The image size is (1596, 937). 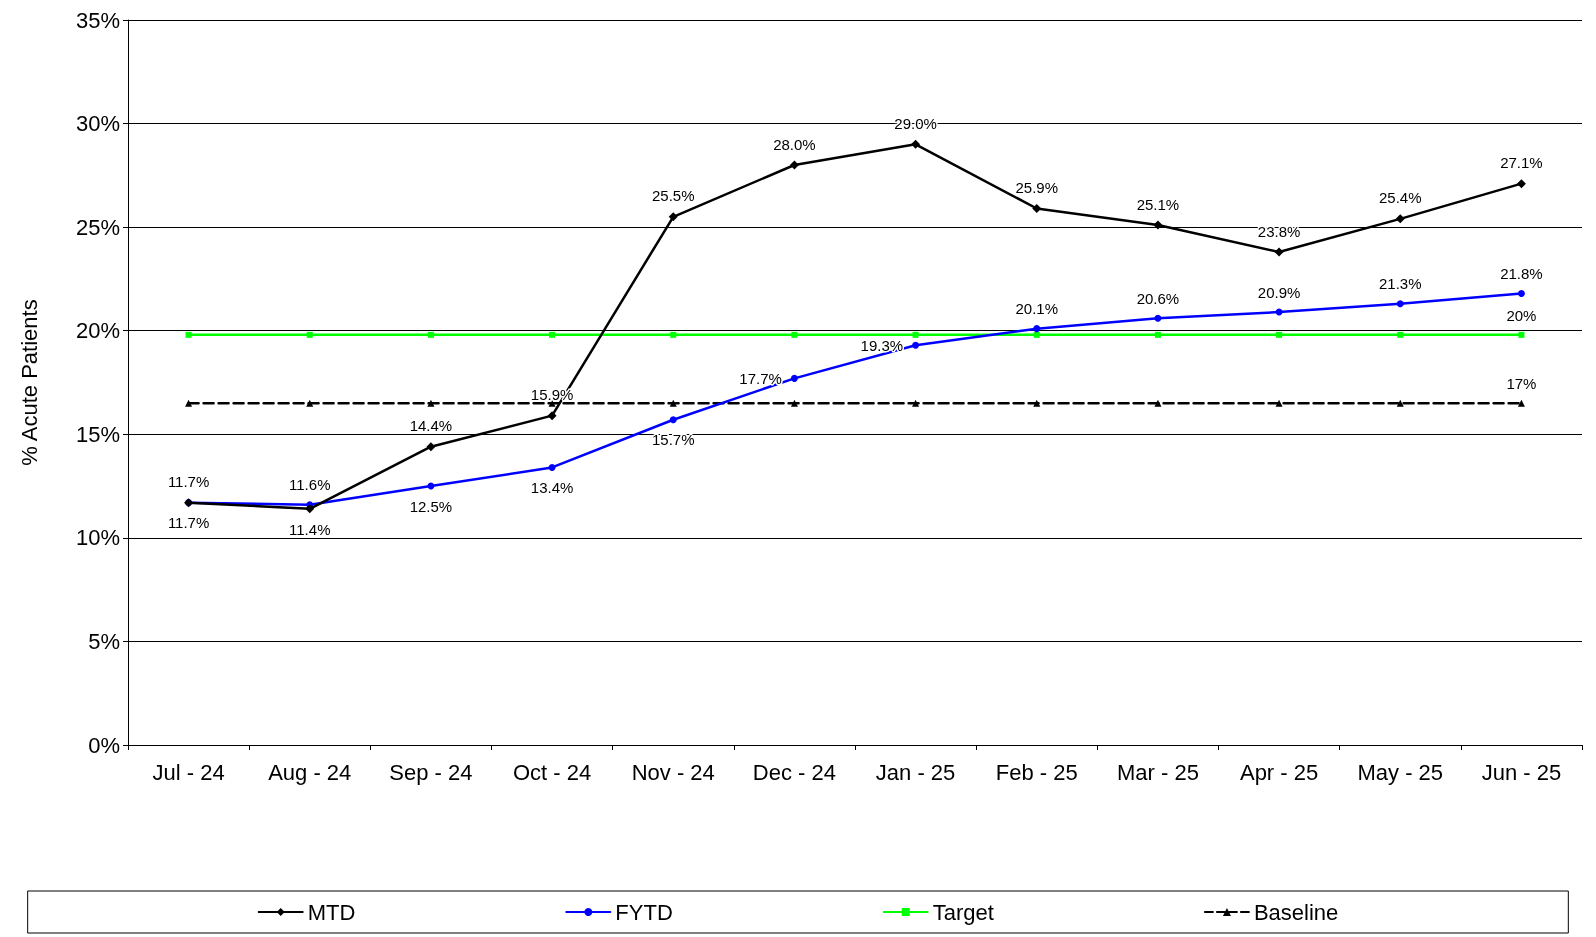 What do you see at coordinates (431, 772) in the screenshot?
I see `x-tick-label: Sep - 24` at bounding box center [431, 772].